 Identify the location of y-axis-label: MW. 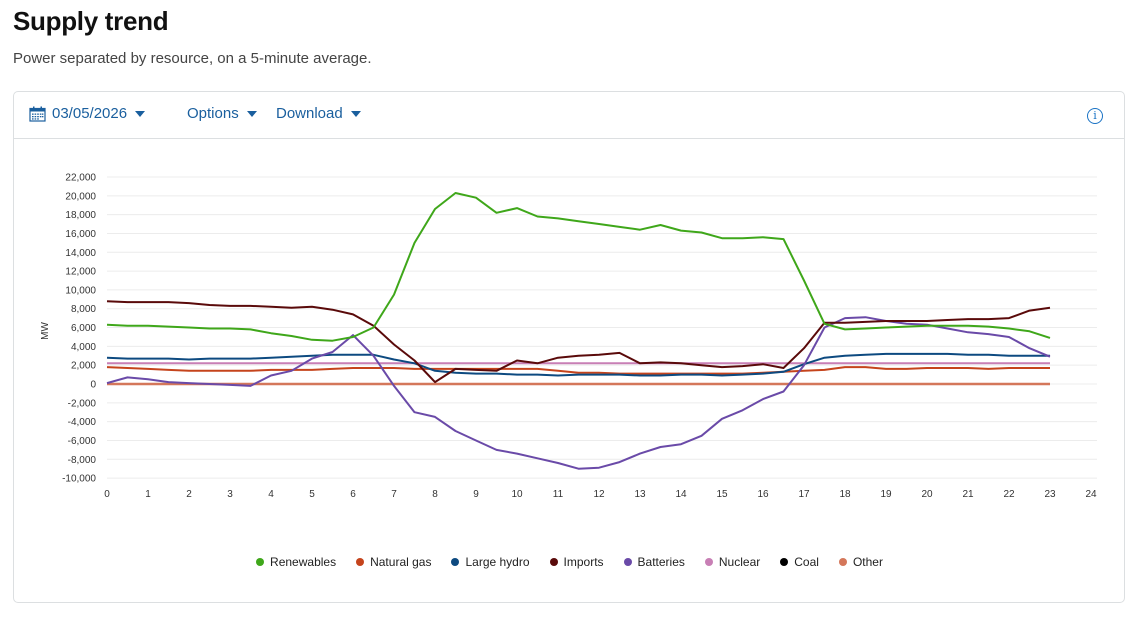
(45, 331).